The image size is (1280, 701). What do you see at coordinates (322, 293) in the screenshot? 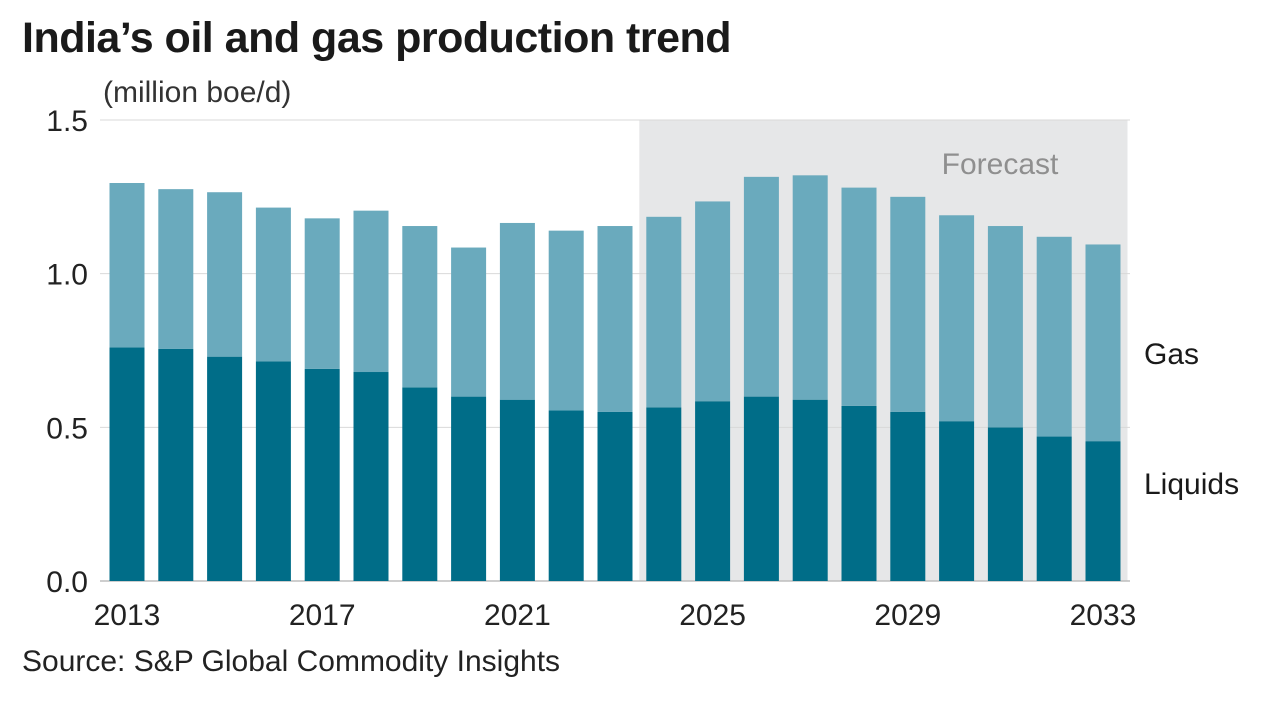
I see `bar-gas-2017` at bounding box center [322, 293].